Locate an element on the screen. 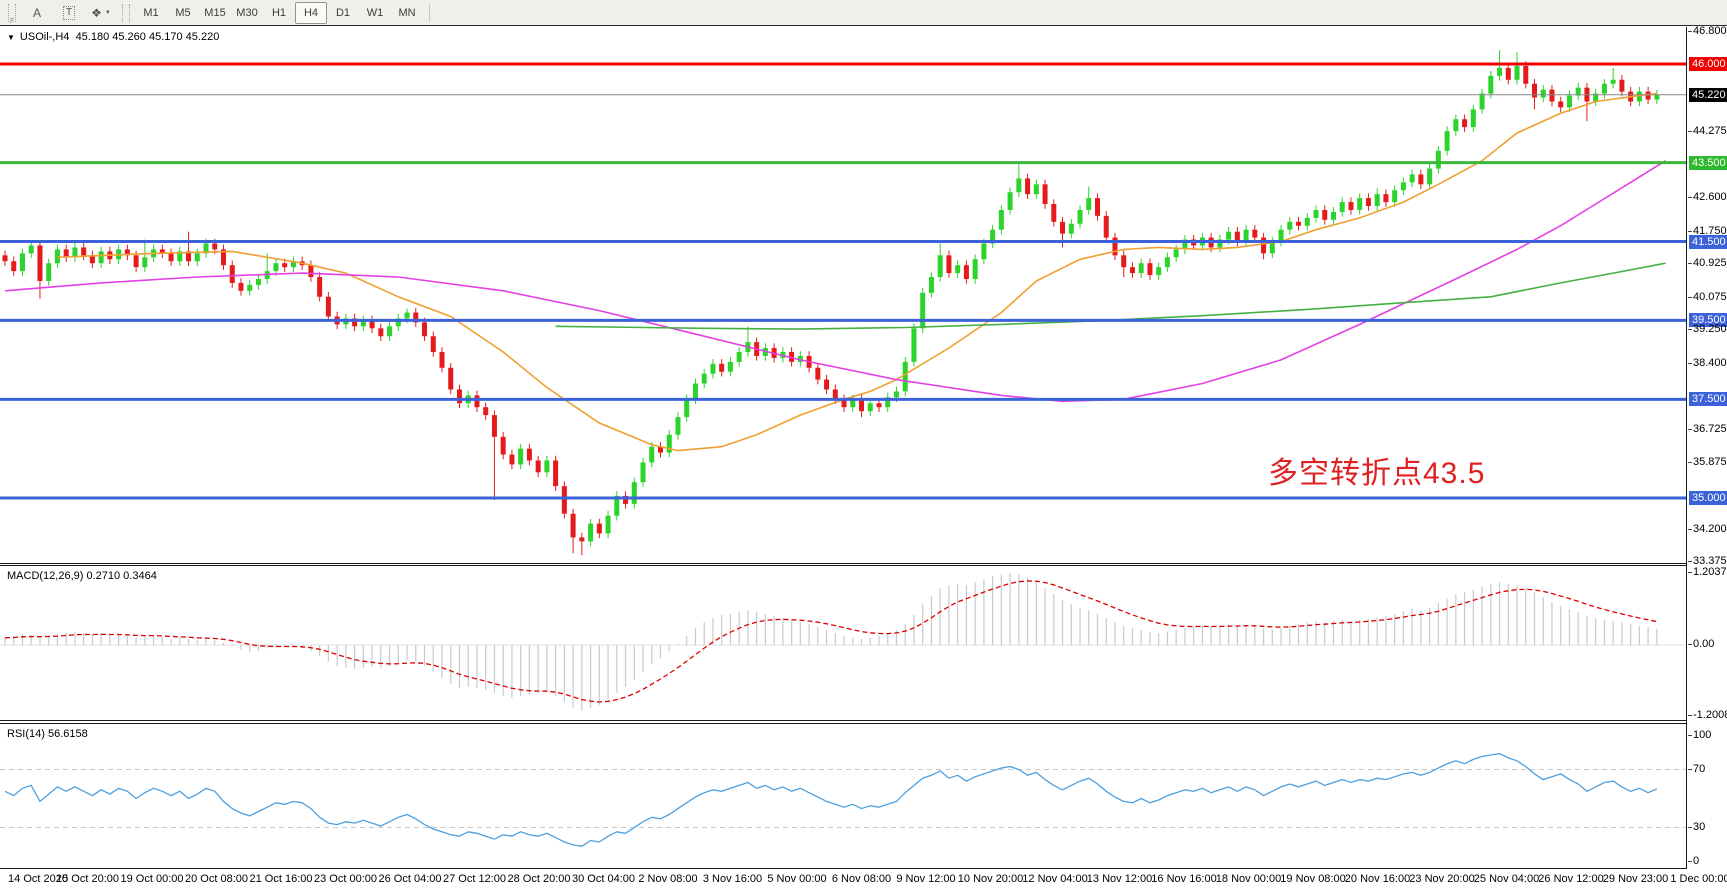 This screenshot has height=892, width=1727. time-label: 26 Nov 12:00 is located at coordinates (1571, 879).